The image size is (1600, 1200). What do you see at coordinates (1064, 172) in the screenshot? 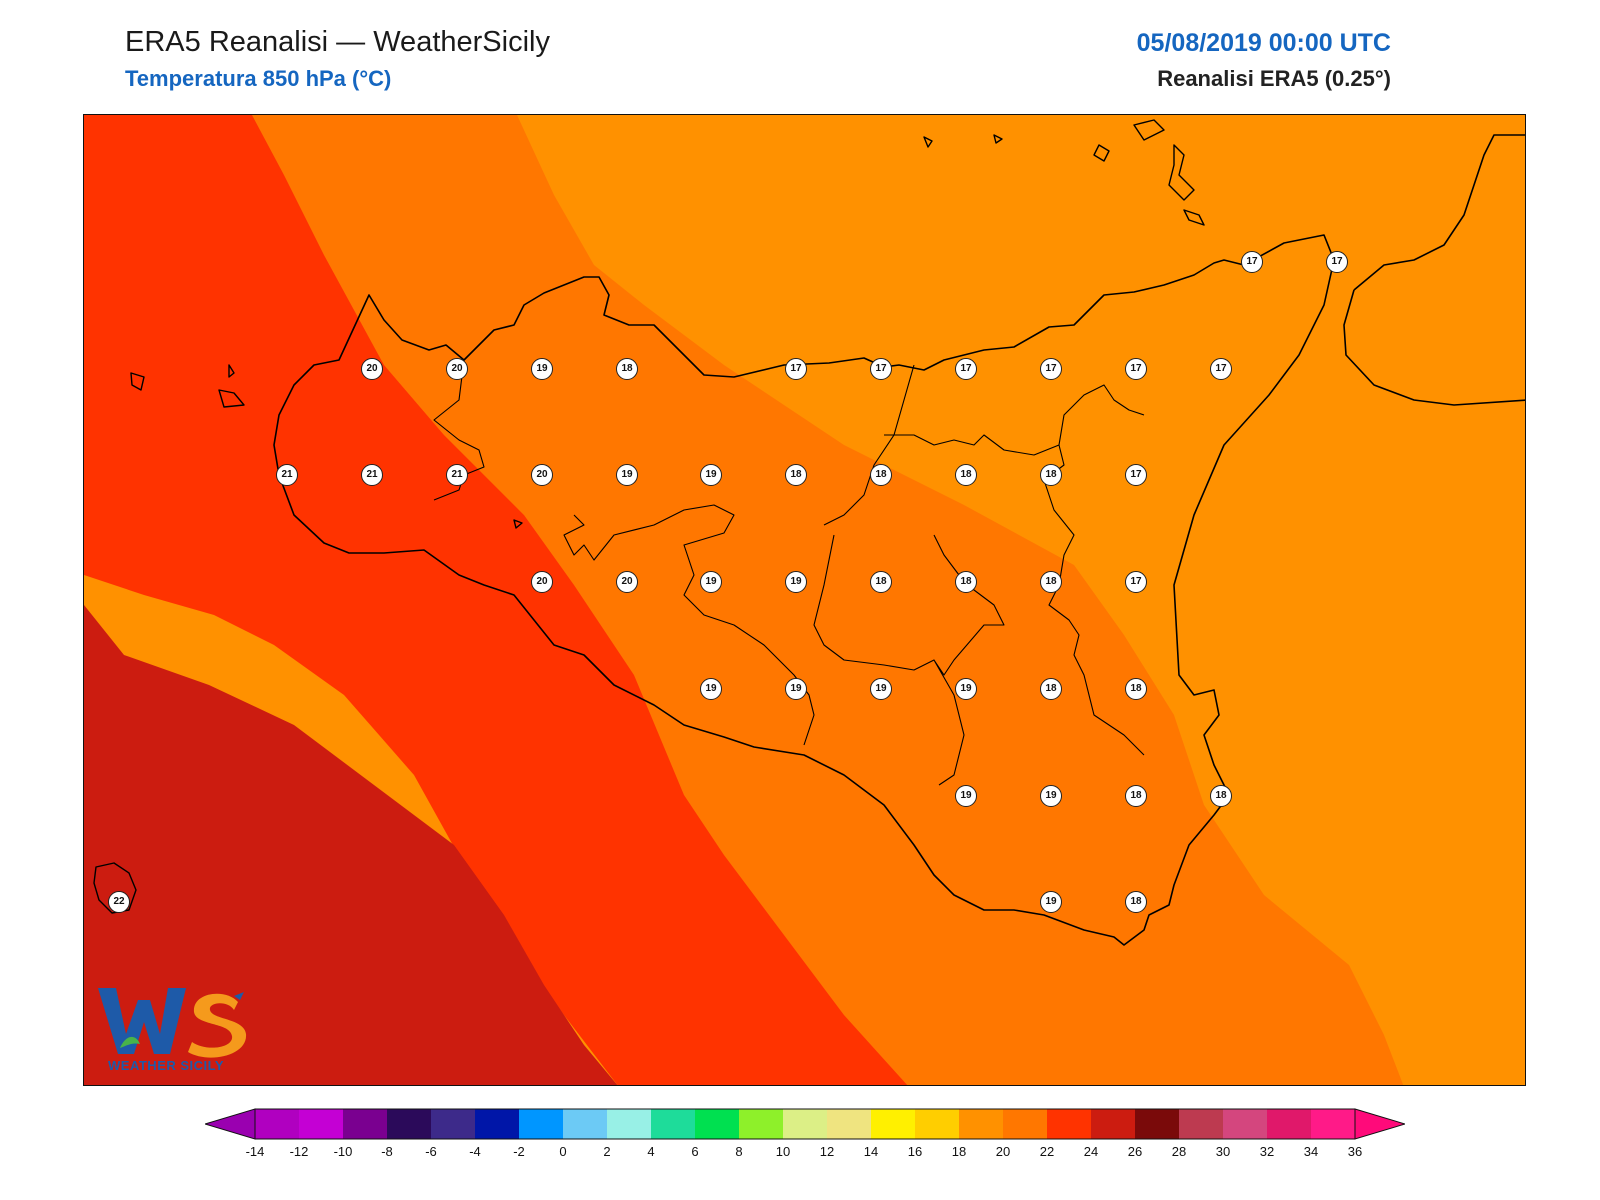
I see `aeolian-islands` at bounding box center [1064, 172].